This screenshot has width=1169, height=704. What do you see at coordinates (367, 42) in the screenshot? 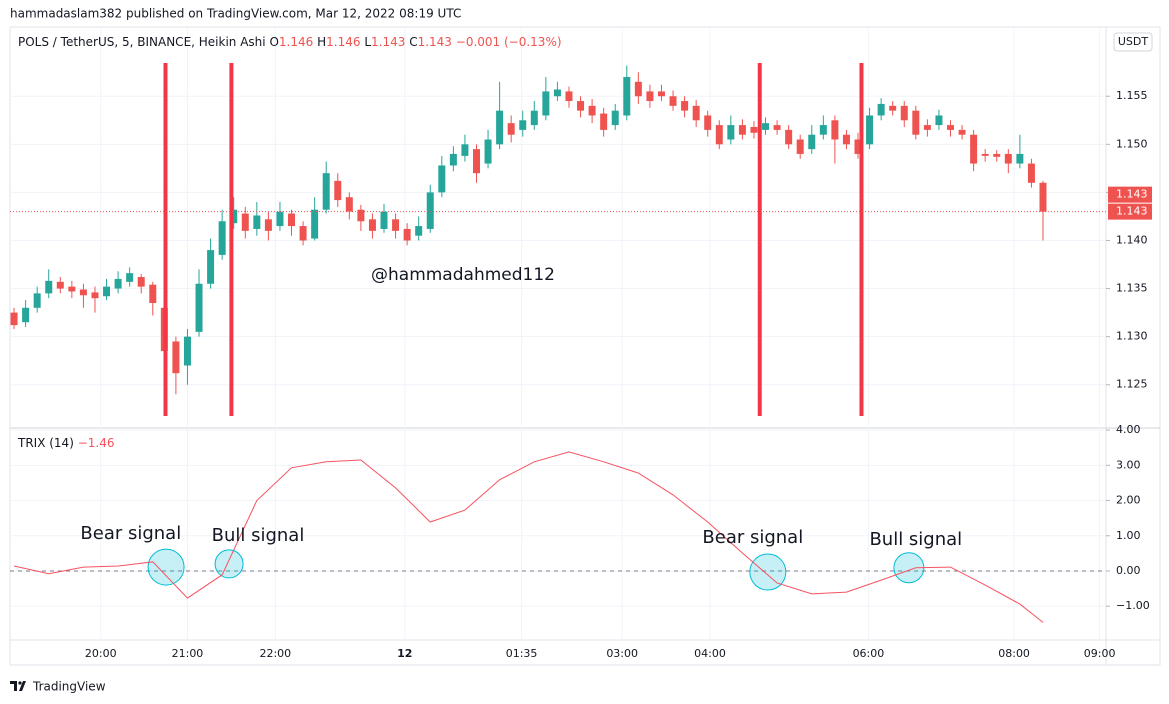
I see `low-letter: L` at bounding box center [367, 42].